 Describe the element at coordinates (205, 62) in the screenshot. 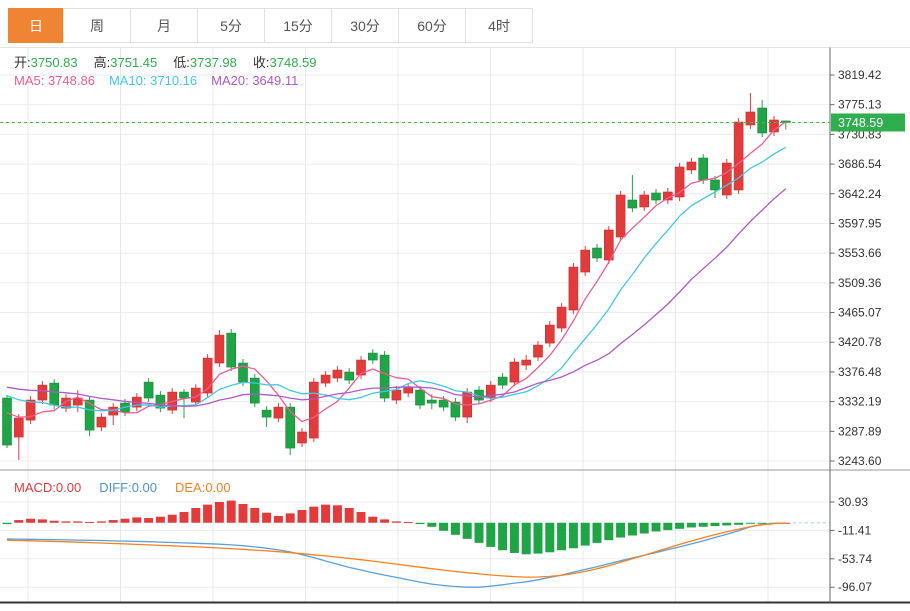

I see `ohlc-item: 低:3737.98` at that location.